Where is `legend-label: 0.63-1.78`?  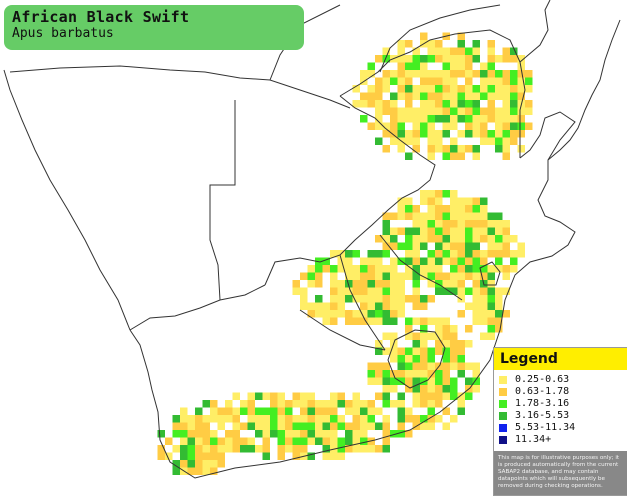
legend-label: 0.63-1.78 is located at coordinates (542, 391).